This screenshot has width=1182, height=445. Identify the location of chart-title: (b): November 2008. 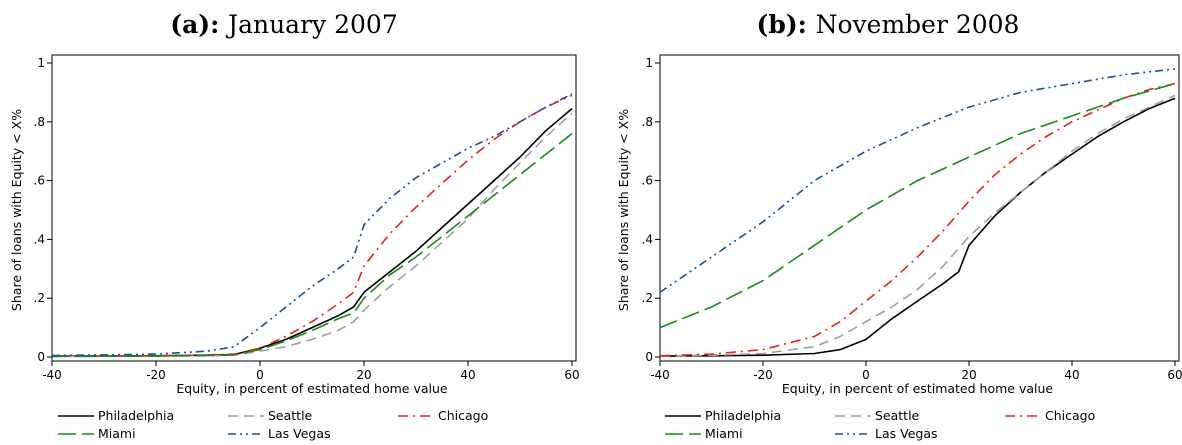
(888, 24).